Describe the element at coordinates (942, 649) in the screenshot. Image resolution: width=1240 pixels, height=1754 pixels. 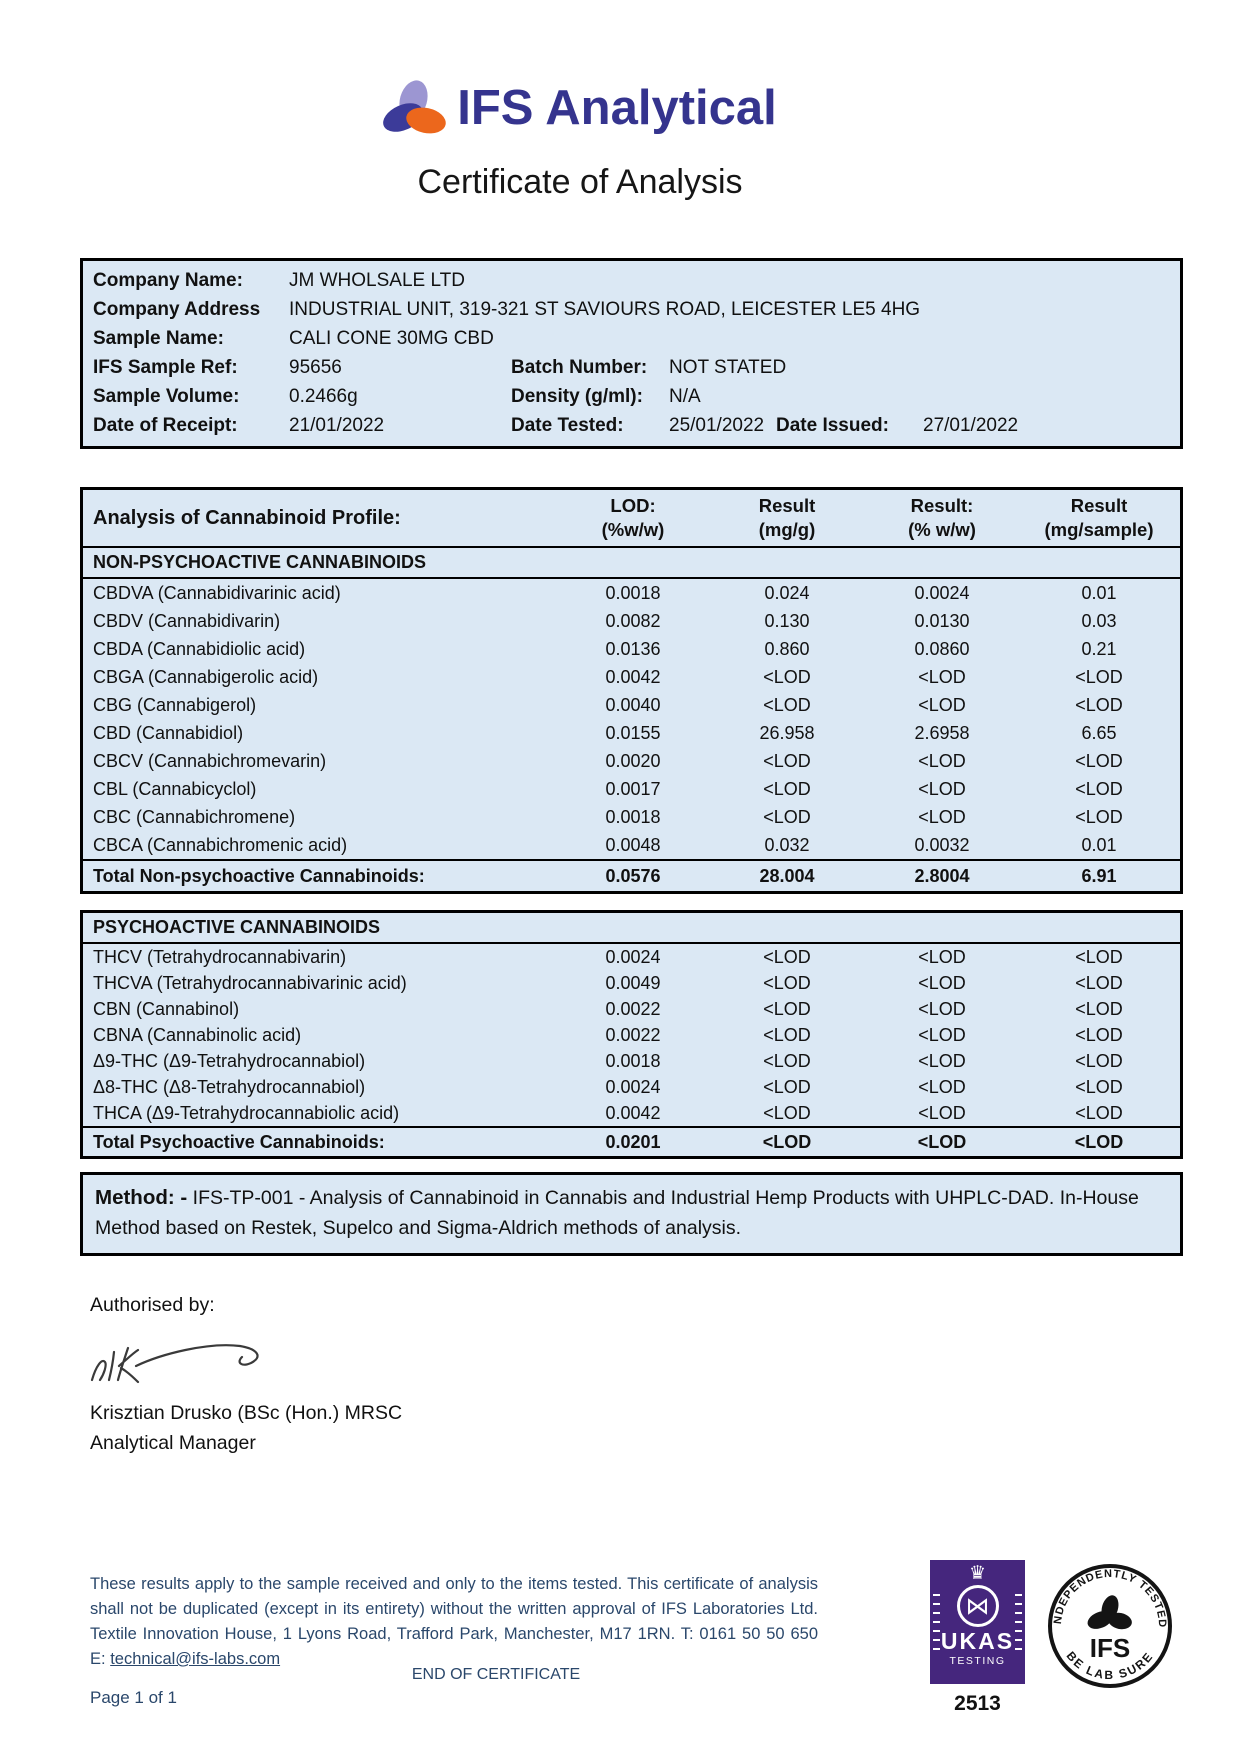
I see `analyte-value: 0.0860` at that location.